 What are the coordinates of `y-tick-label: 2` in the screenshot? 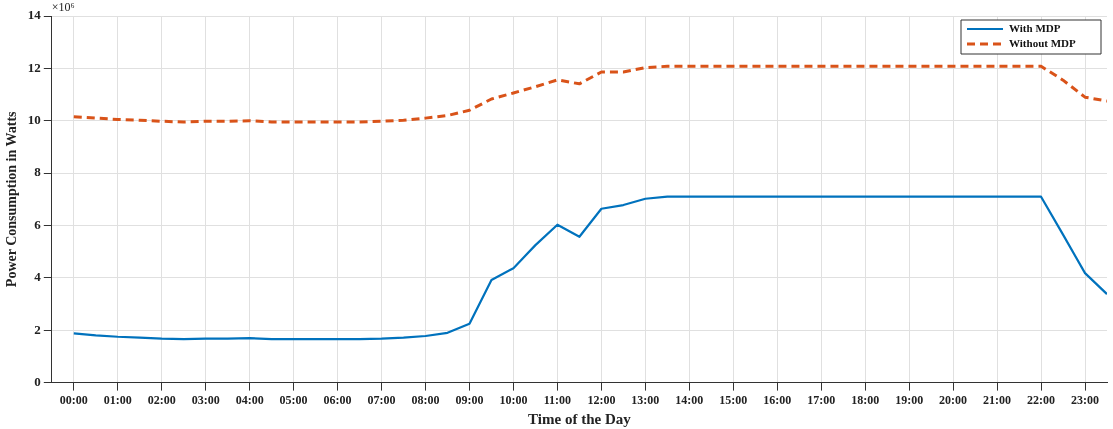 It's located at (37, 329).